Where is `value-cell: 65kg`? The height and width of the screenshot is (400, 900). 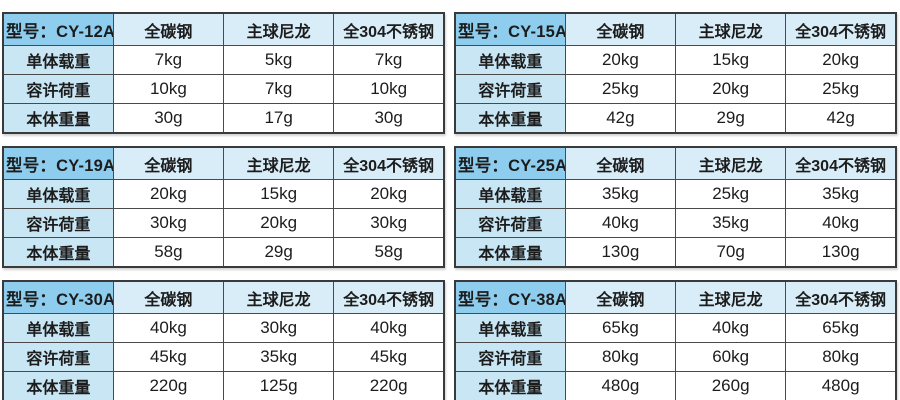 value-cell: 65kg is located at coordinates (841, 328).